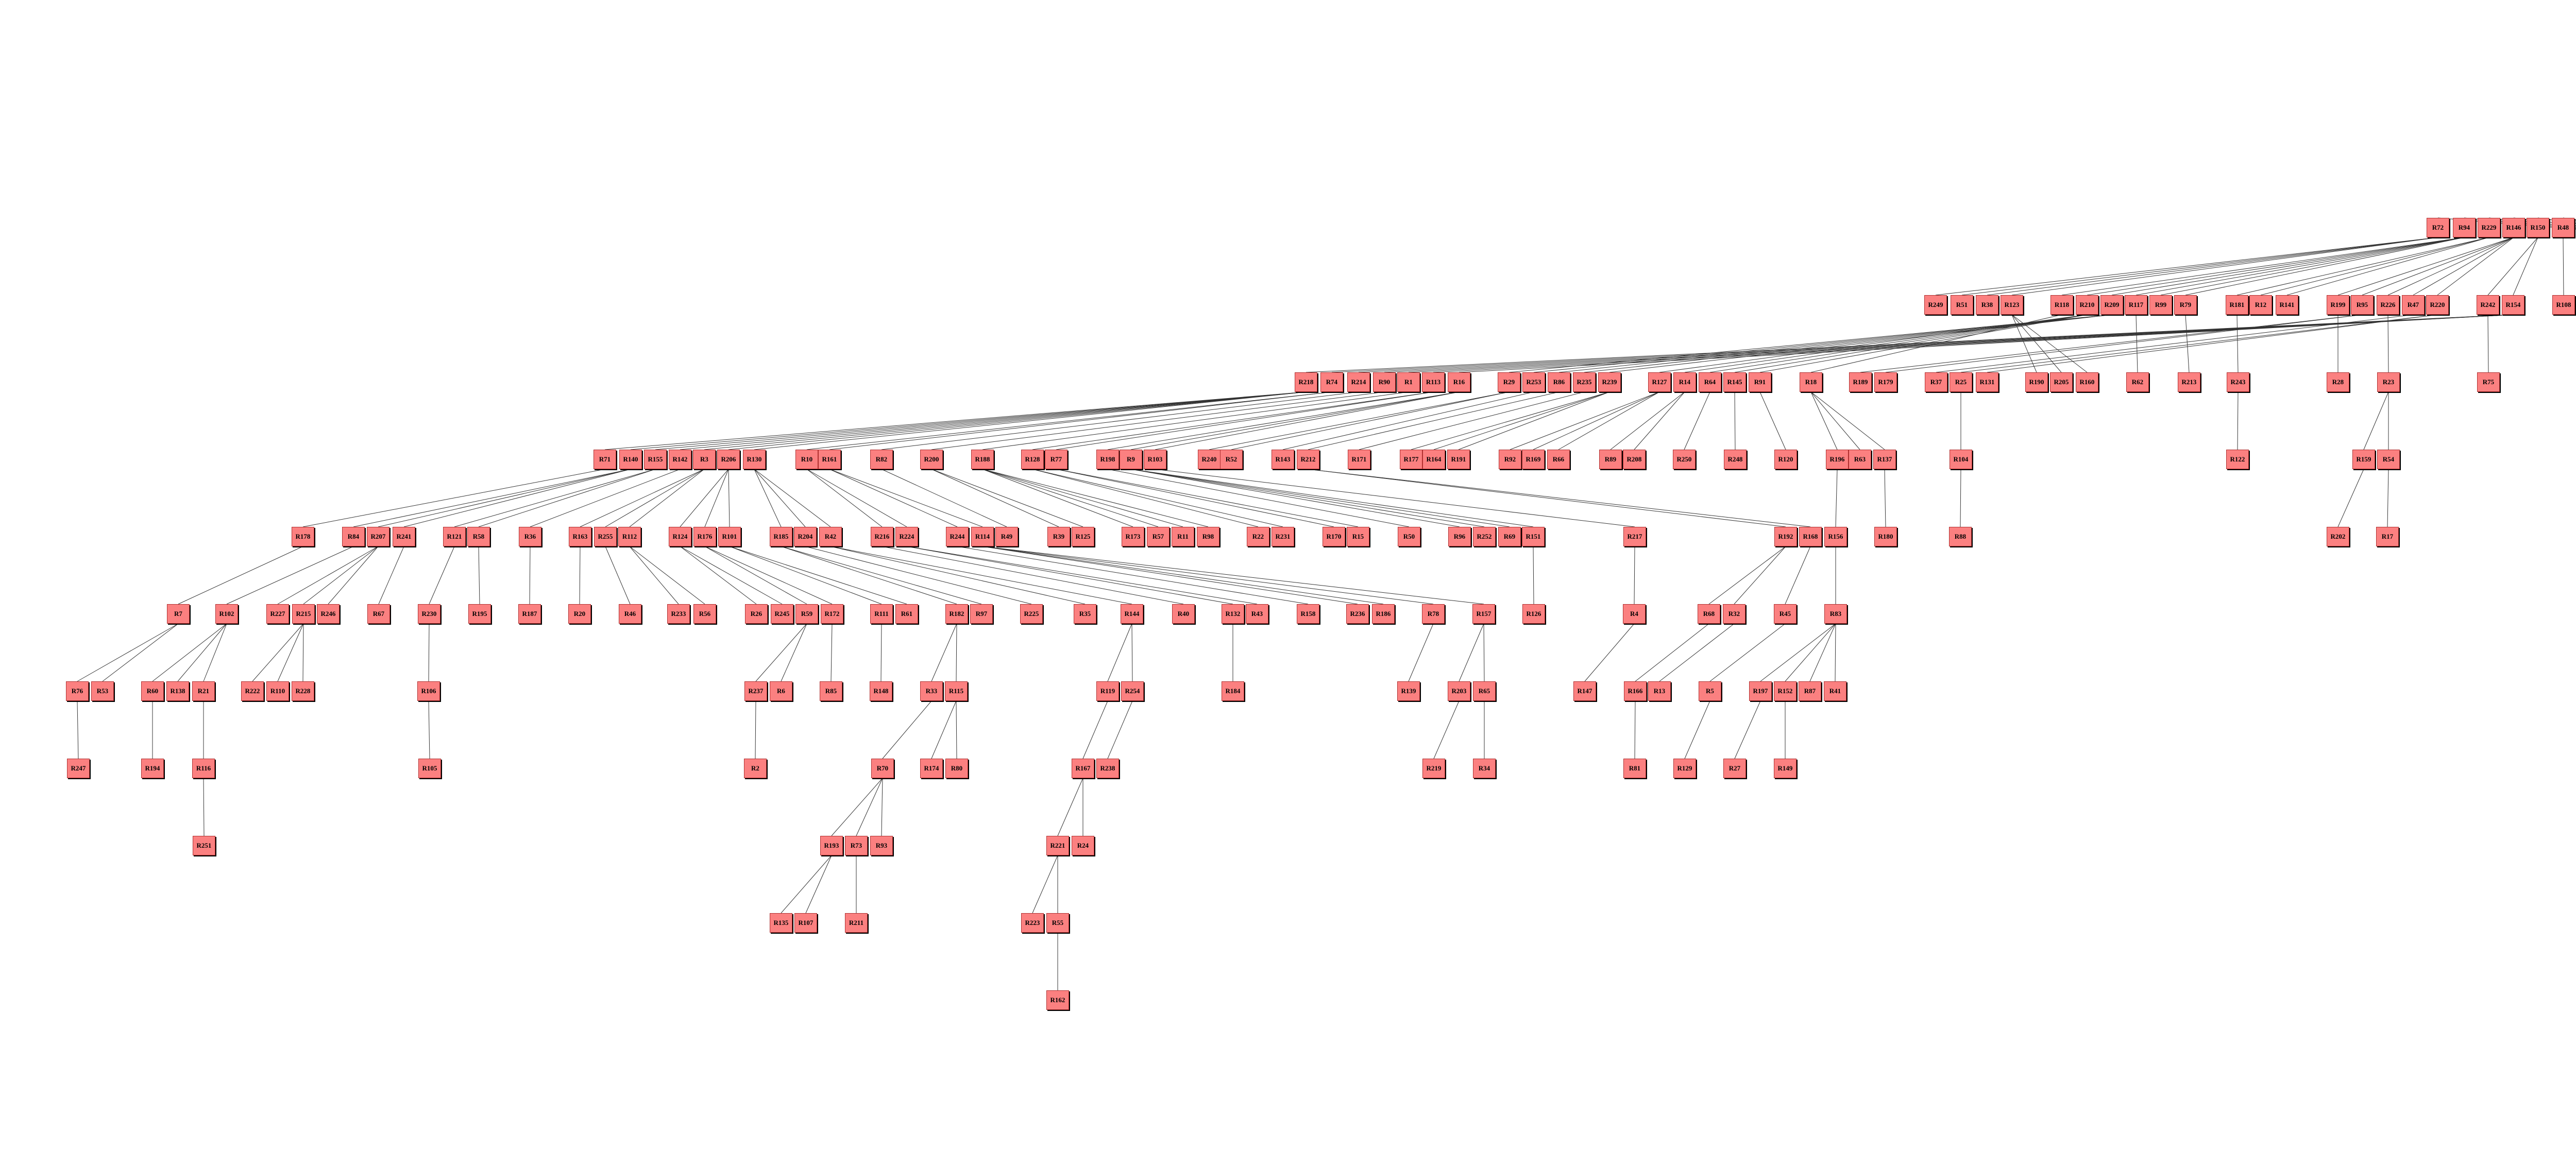  What do you see at coordinates (2475, 267) in the screenshot?
I see `edge-R146-R220` at bounding box center [2475, 267].